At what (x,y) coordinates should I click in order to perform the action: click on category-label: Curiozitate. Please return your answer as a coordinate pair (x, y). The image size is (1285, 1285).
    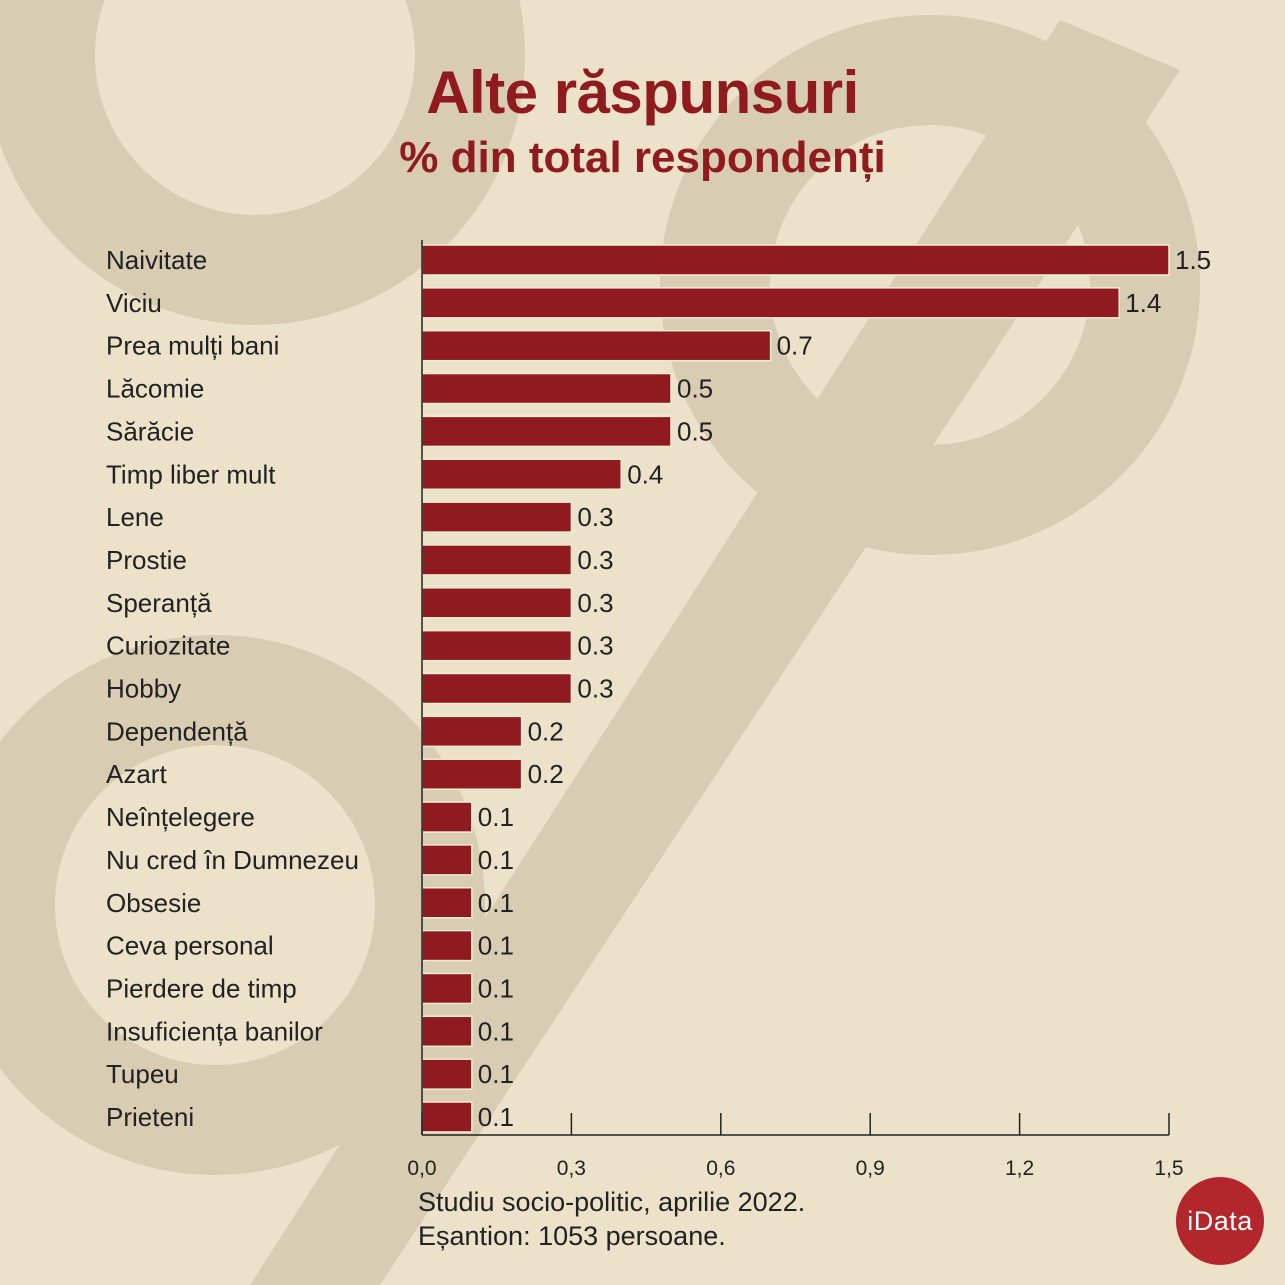
    Looking at the image, I should click on (168, 646).